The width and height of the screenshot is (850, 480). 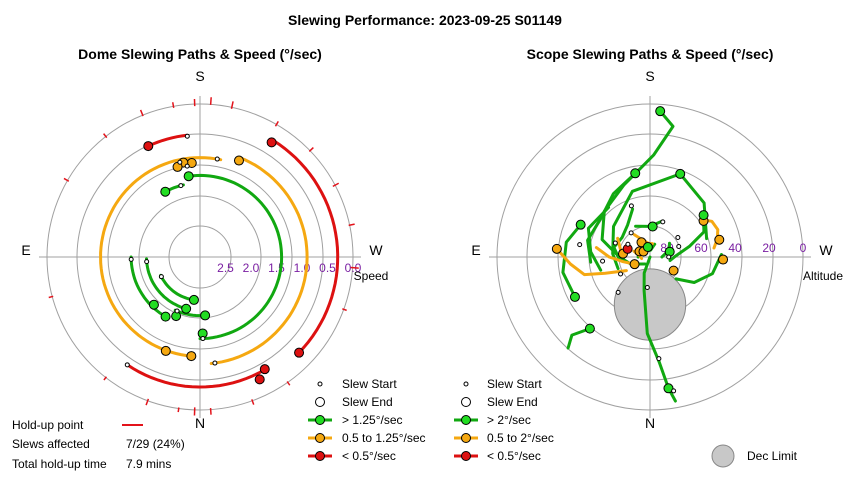 I want to click on scope-legend-dec: Dec Limit, so click(x=772, y=456).